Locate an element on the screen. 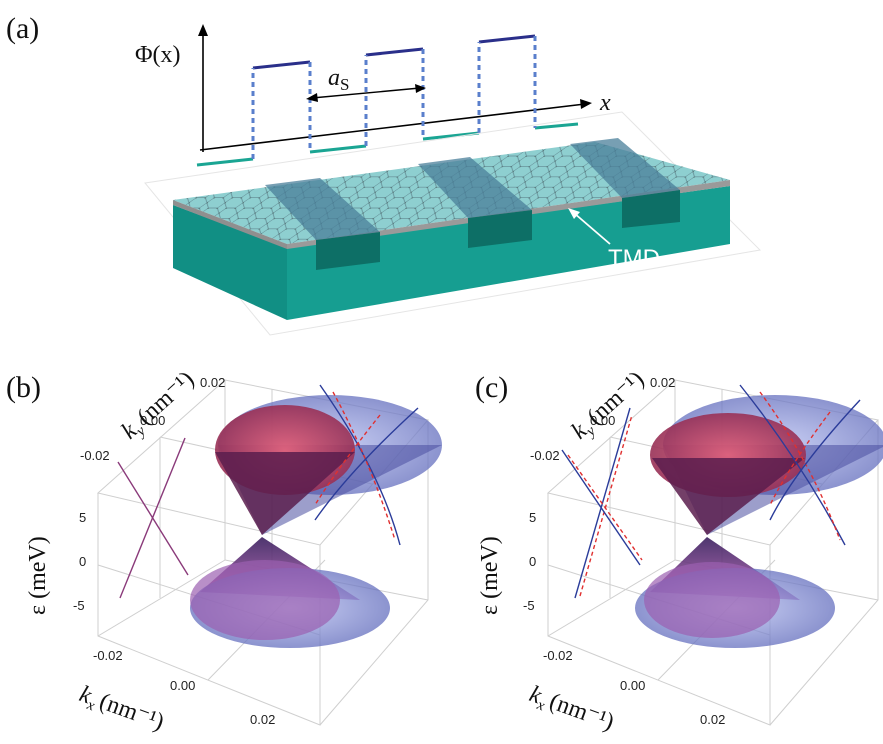 The image size is (883, 744). back-wall-curves-b is located at coordinates (366, 465).